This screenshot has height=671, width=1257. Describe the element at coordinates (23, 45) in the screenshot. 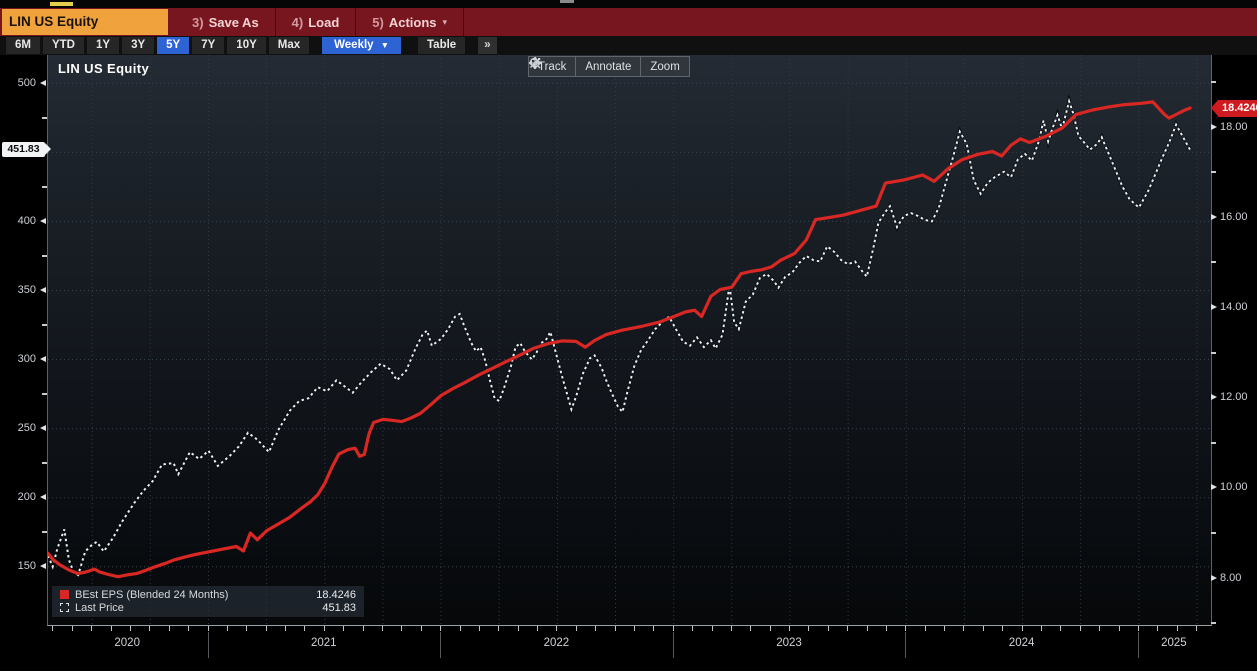

I see `tab-range-6m: 6M` at that location.